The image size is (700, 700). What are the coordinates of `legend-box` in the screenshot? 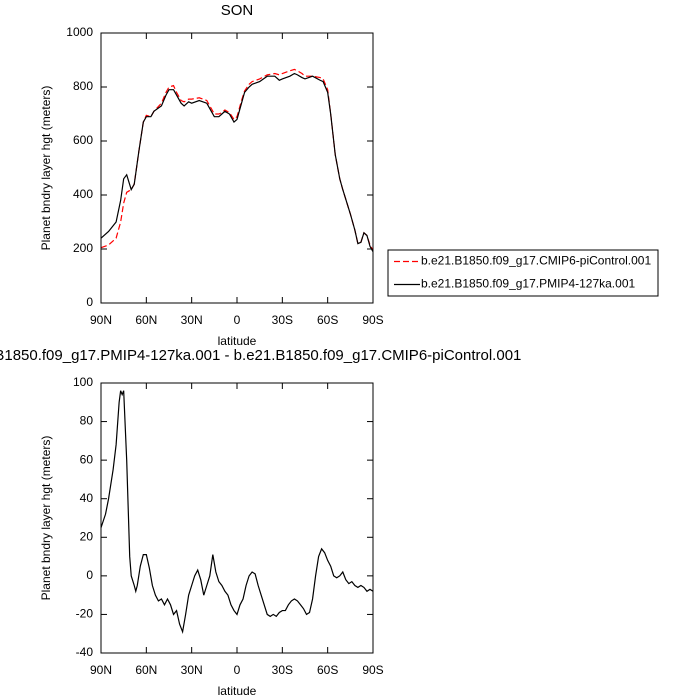 It's located at (523, 273).